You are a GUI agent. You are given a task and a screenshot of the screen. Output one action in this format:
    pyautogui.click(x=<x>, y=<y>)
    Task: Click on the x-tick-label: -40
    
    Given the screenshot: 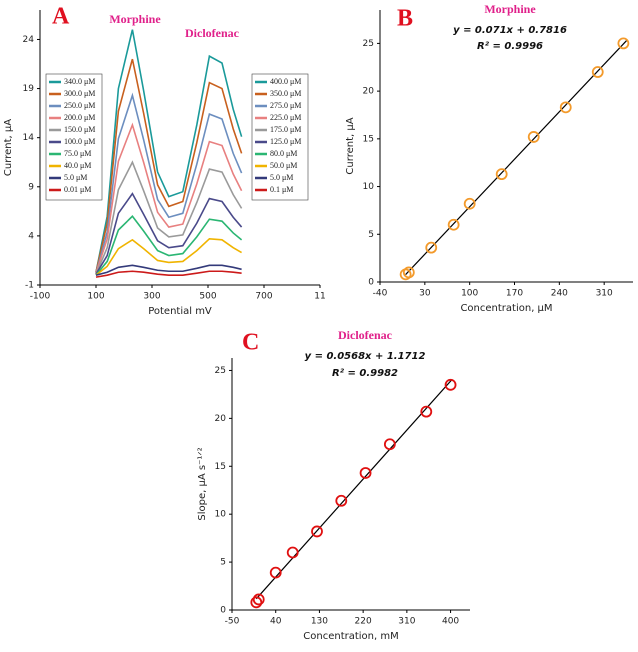 What is the action you would take?
    pyautogui.click(x=380, y=294)
    